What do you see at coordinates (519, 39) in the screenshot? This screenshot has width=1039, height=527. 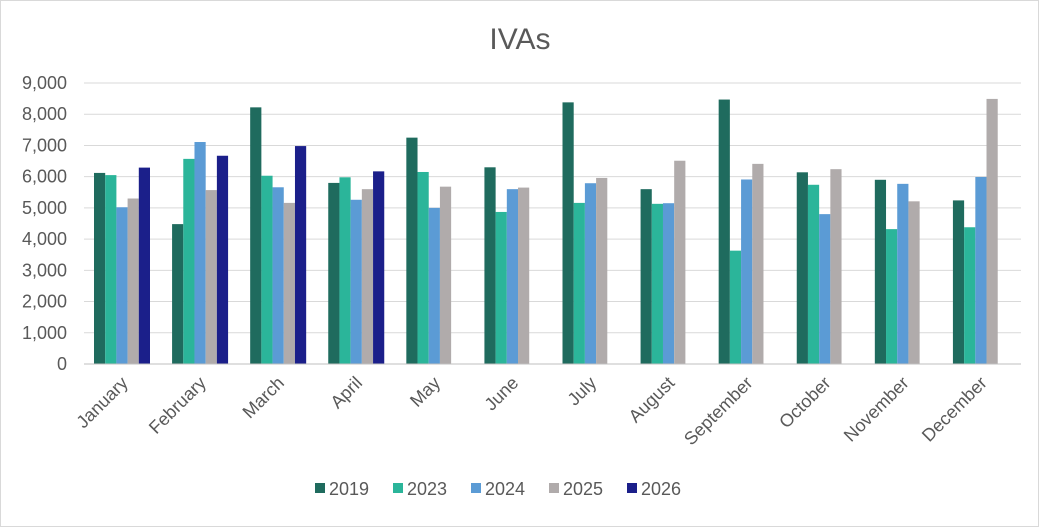 I see `chart-title: IVAs` at bounding box center [519, 39].